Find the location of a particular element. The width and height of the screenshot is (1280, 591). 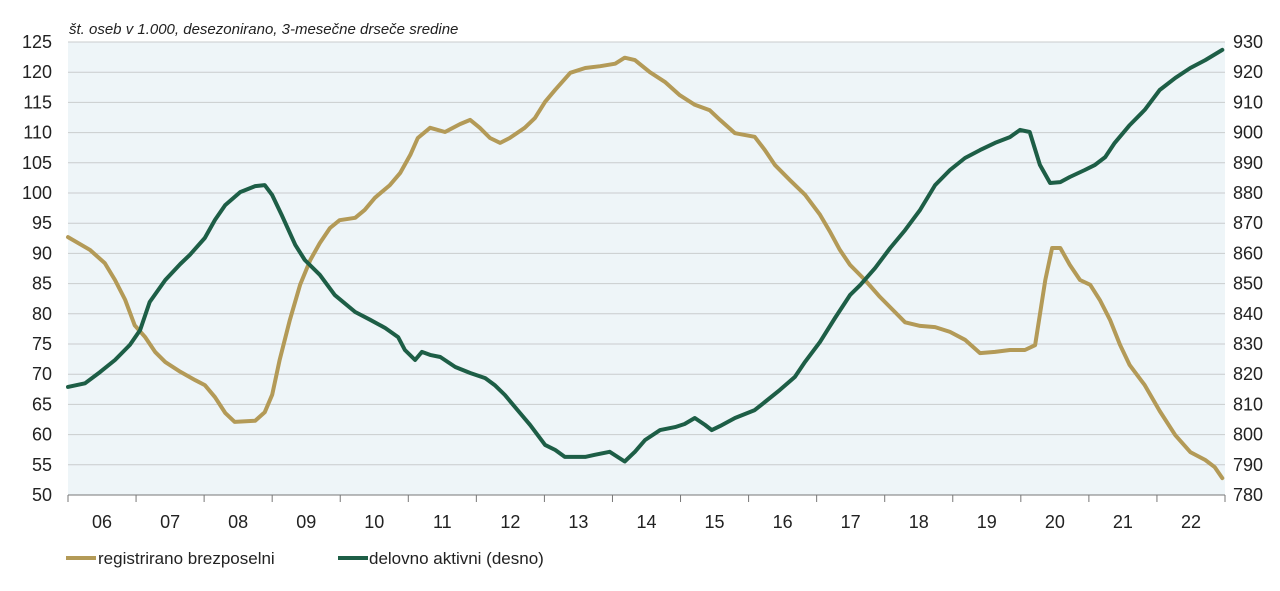

y-left-tick-label: 50 is located at coordinates (42, 495).